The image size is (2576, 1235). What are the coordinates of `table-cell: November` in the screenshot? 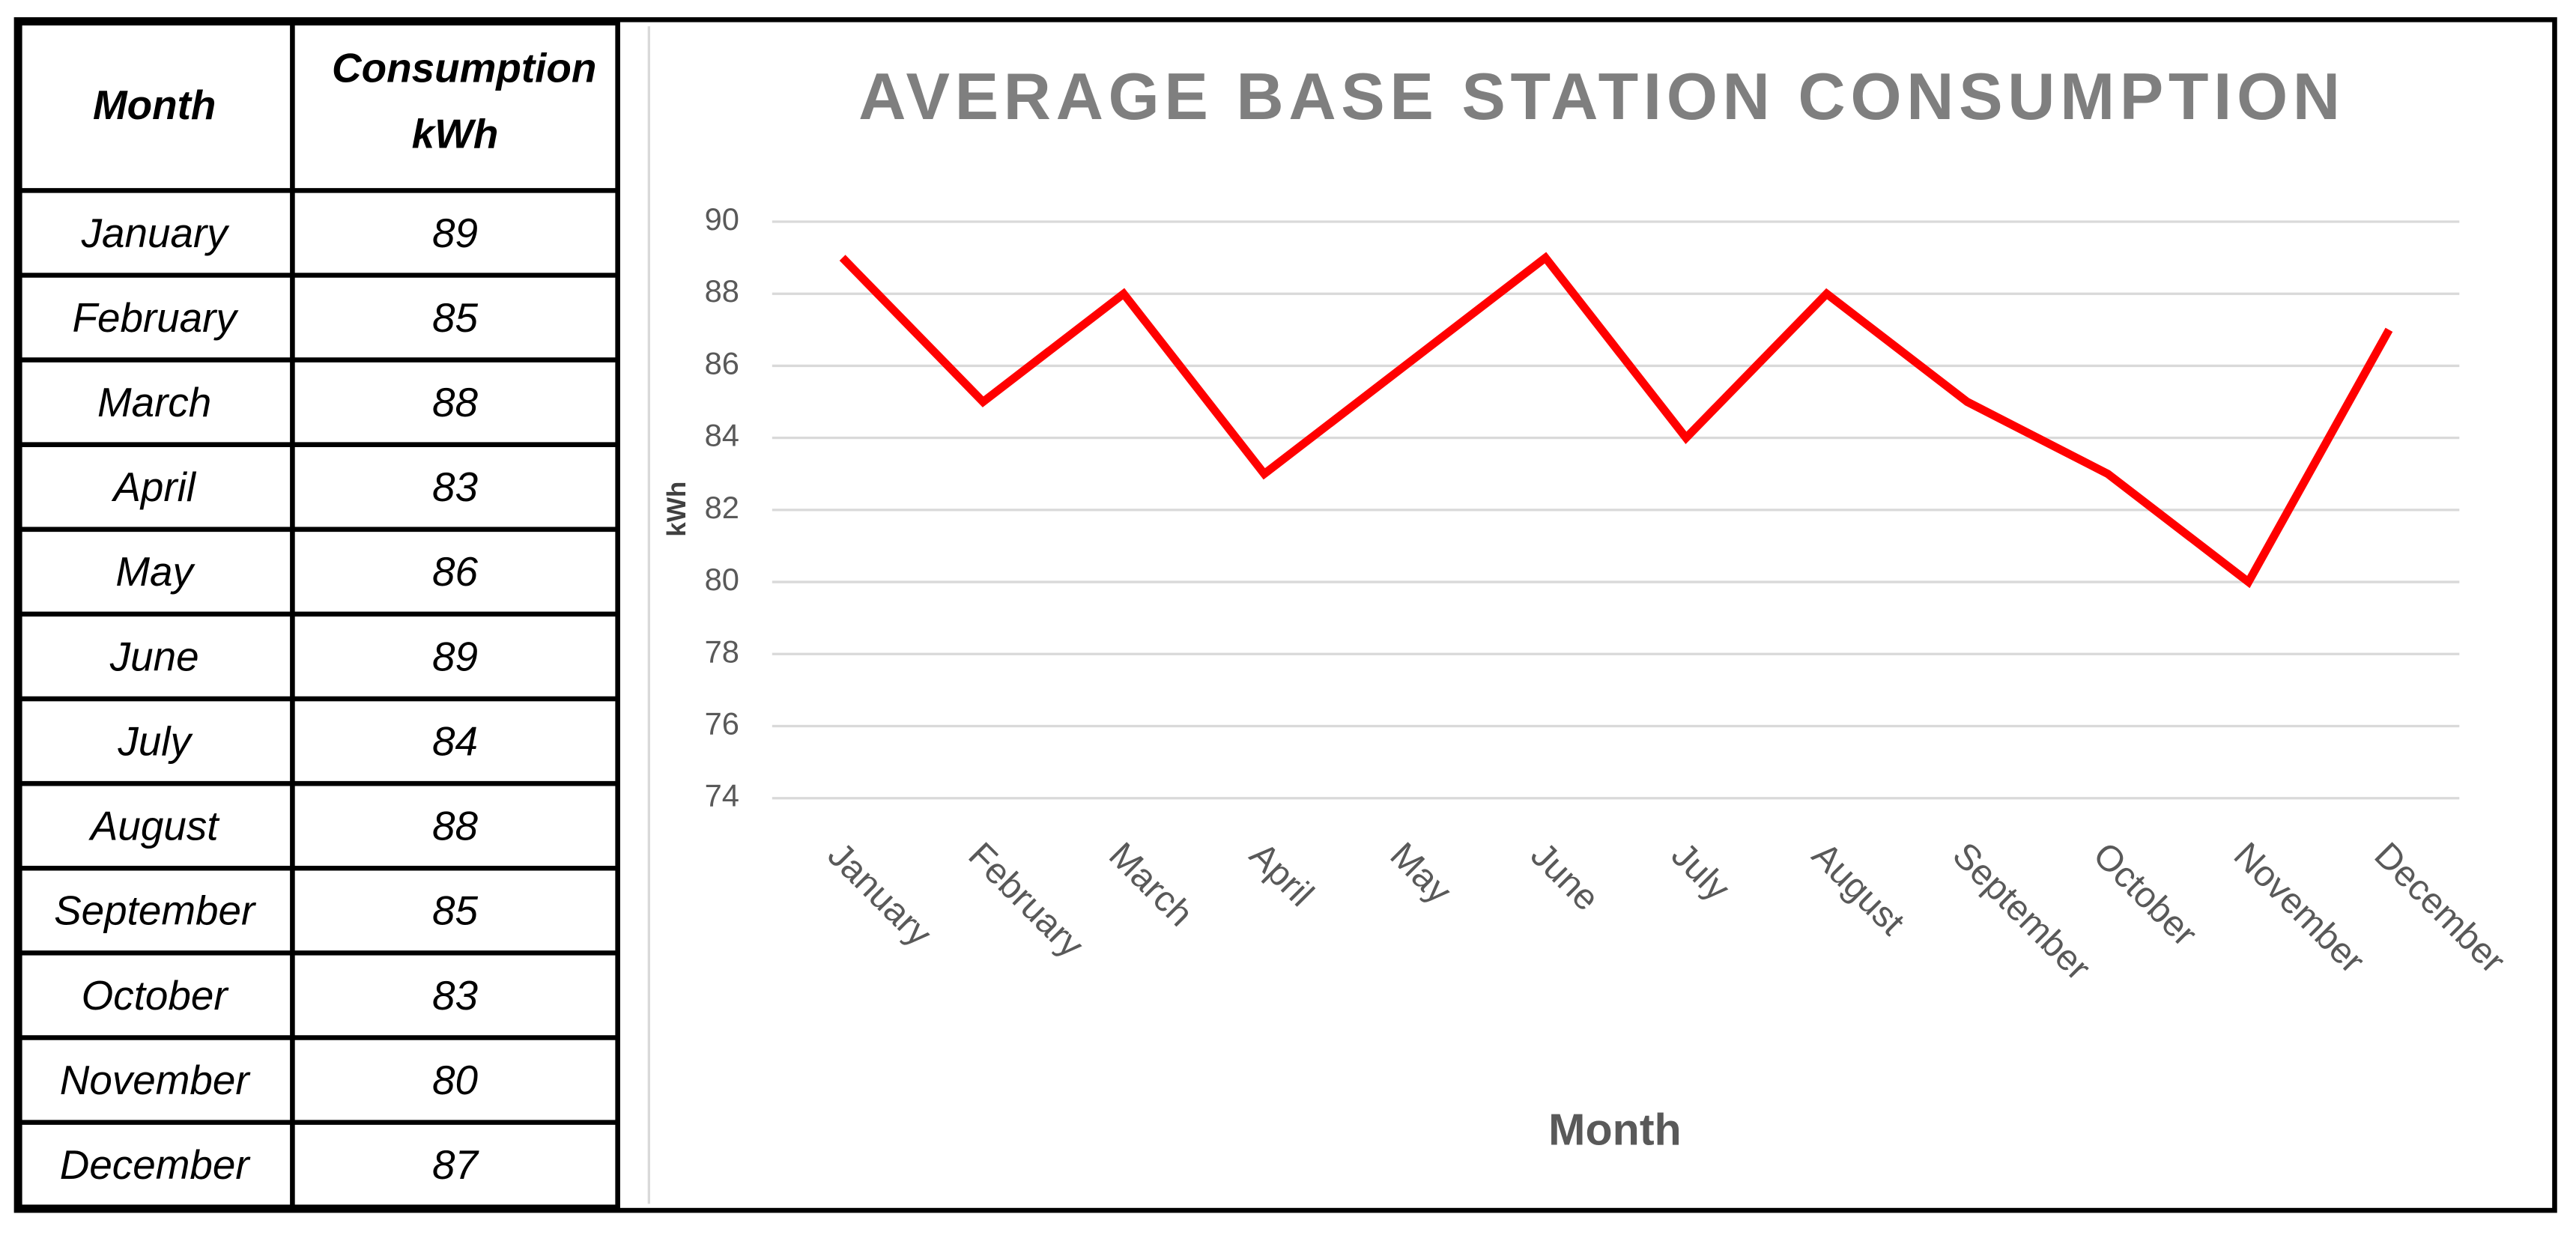 It's located at (156, 1080).